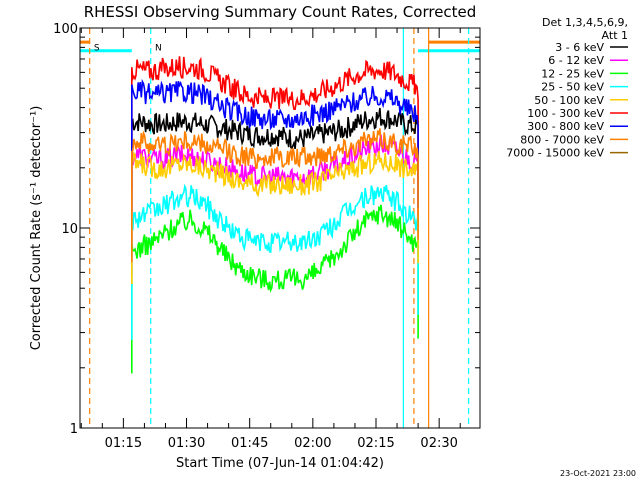  What do you see at coordinates (572, 87) in the screenshot?
I see `legend-entry: 25 - 50 keV` at bounding box center [572, 87].